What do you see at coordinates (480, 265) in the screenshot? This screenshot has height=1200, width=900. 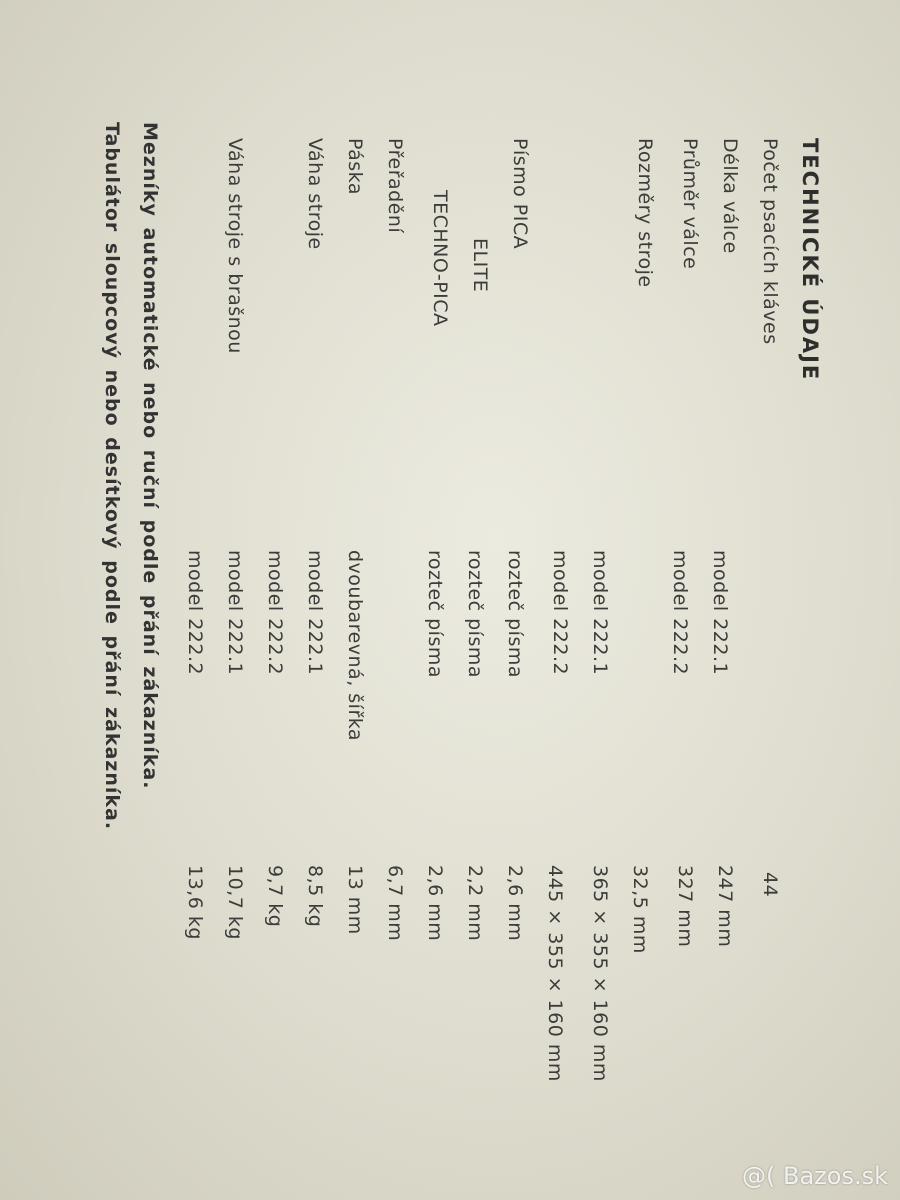 I see `label-font-elite: ELITE` at bounding box center [480, 265].